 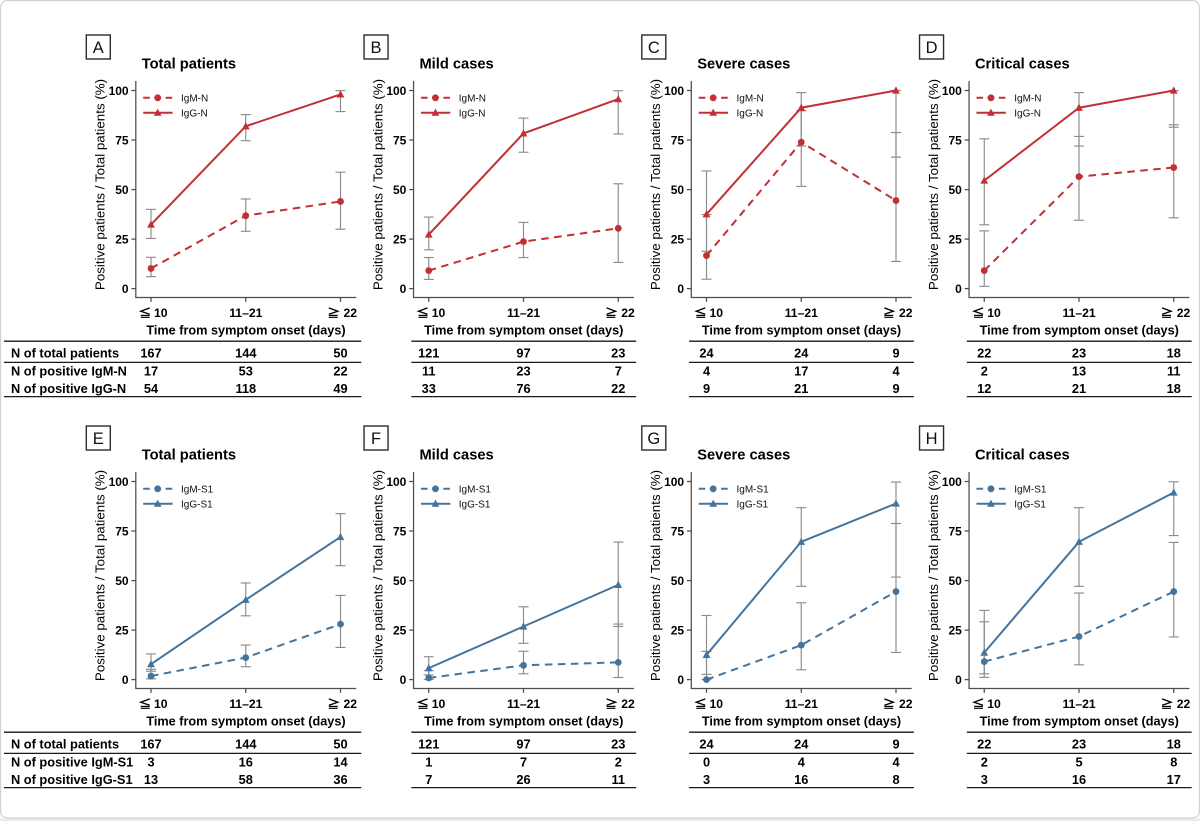 What do you see at coordinates (1022, 455) in the screenshot?
I see `svg-text: Critical cases` at bounding box center [1022, 455].